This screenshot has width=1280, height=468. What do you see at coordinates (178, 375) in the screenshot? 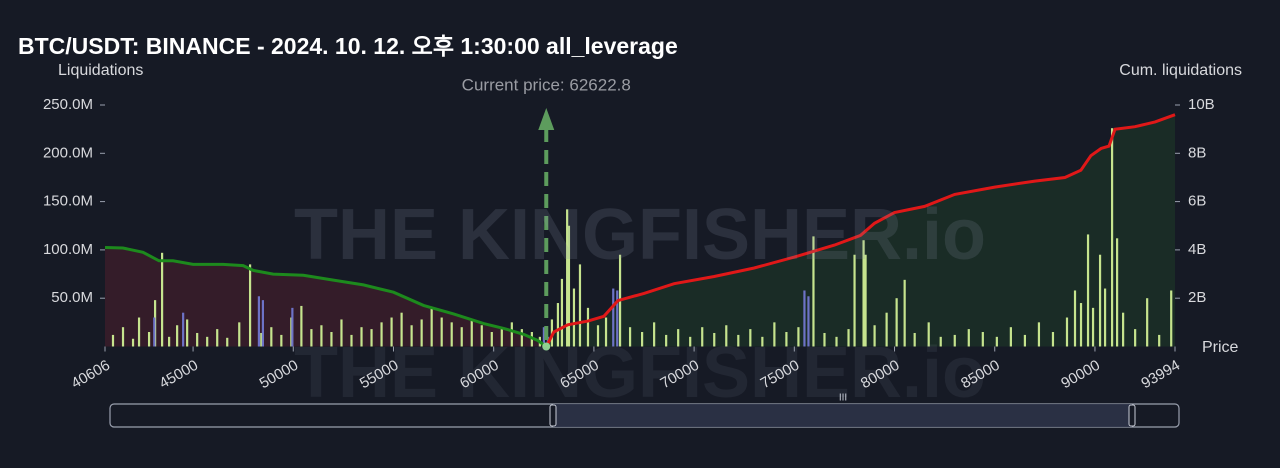
I see `x-tick-label: 45000` at bounding box center [178, 375].